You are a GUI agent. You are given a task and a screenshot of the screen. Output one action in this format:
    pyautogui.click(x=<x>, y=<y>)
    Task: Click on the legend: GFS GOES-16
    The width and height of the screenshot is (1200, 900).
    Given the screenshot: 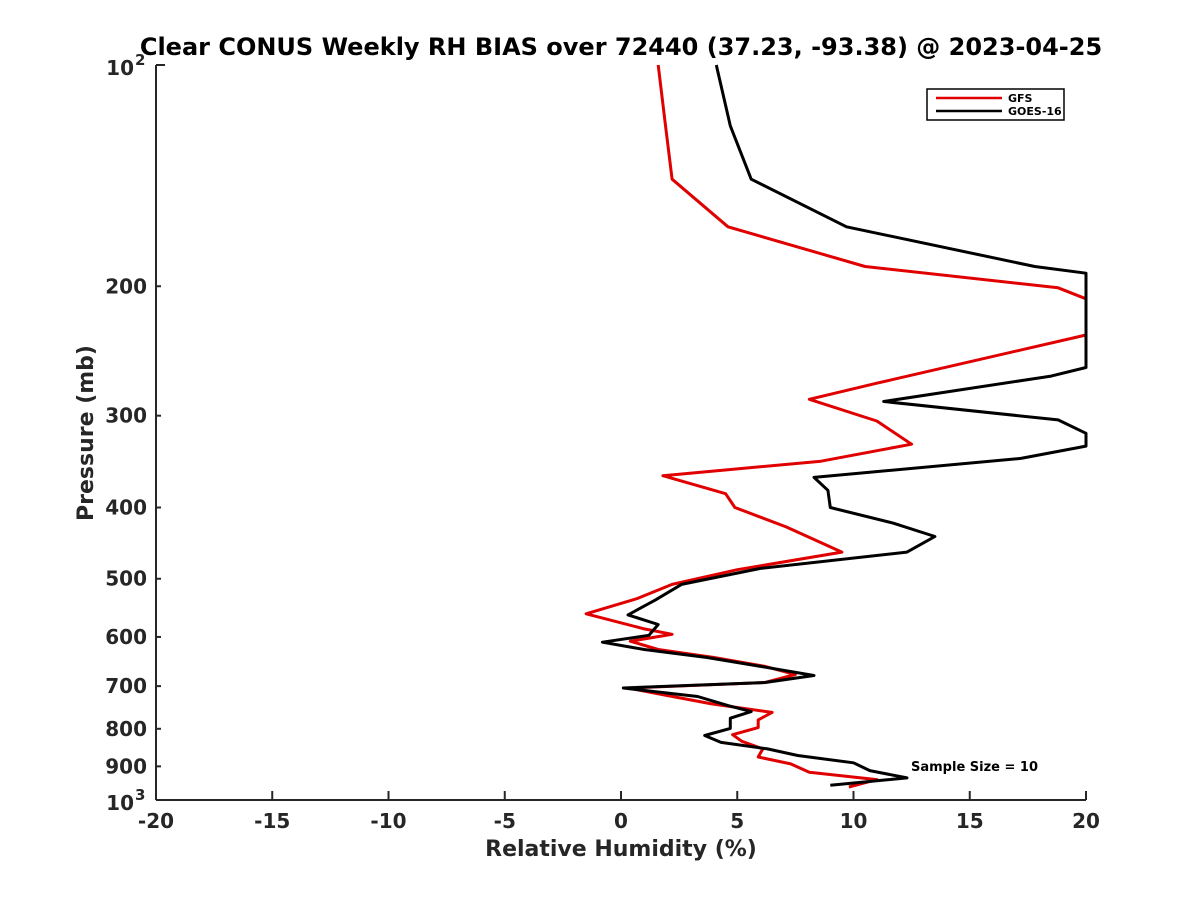 What is the action you would take?
    pyautogui.click(x=995, y=104)
    